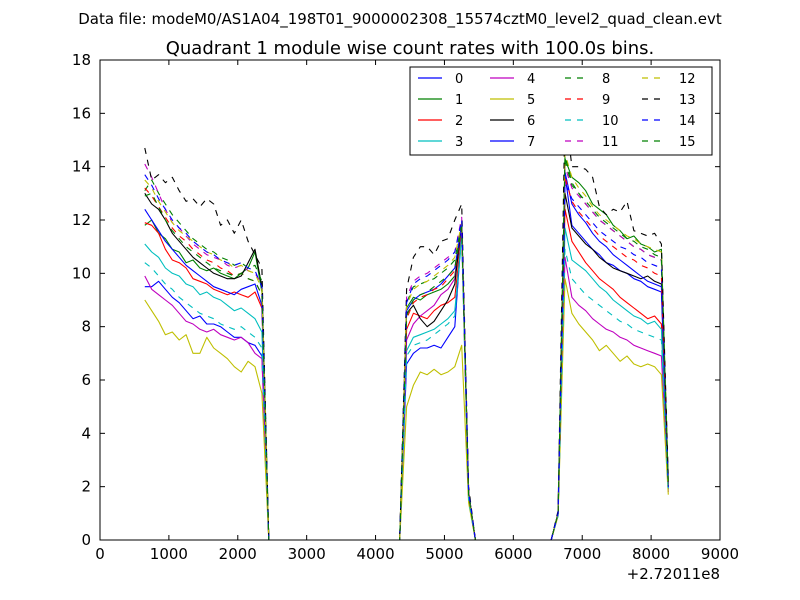 This screenshot has width=800, height=600. Describe the element at coordinates (459, 142) in the screenshot. I see `legend-label-3: 3` at that location.